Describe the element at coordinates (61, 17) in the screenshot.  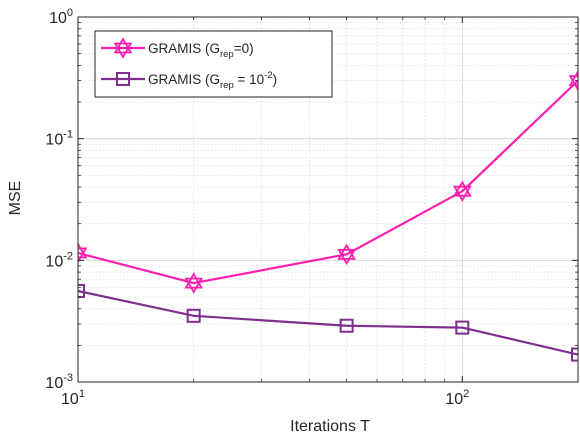
I see `y-tick-label: 10⁰` at that location.